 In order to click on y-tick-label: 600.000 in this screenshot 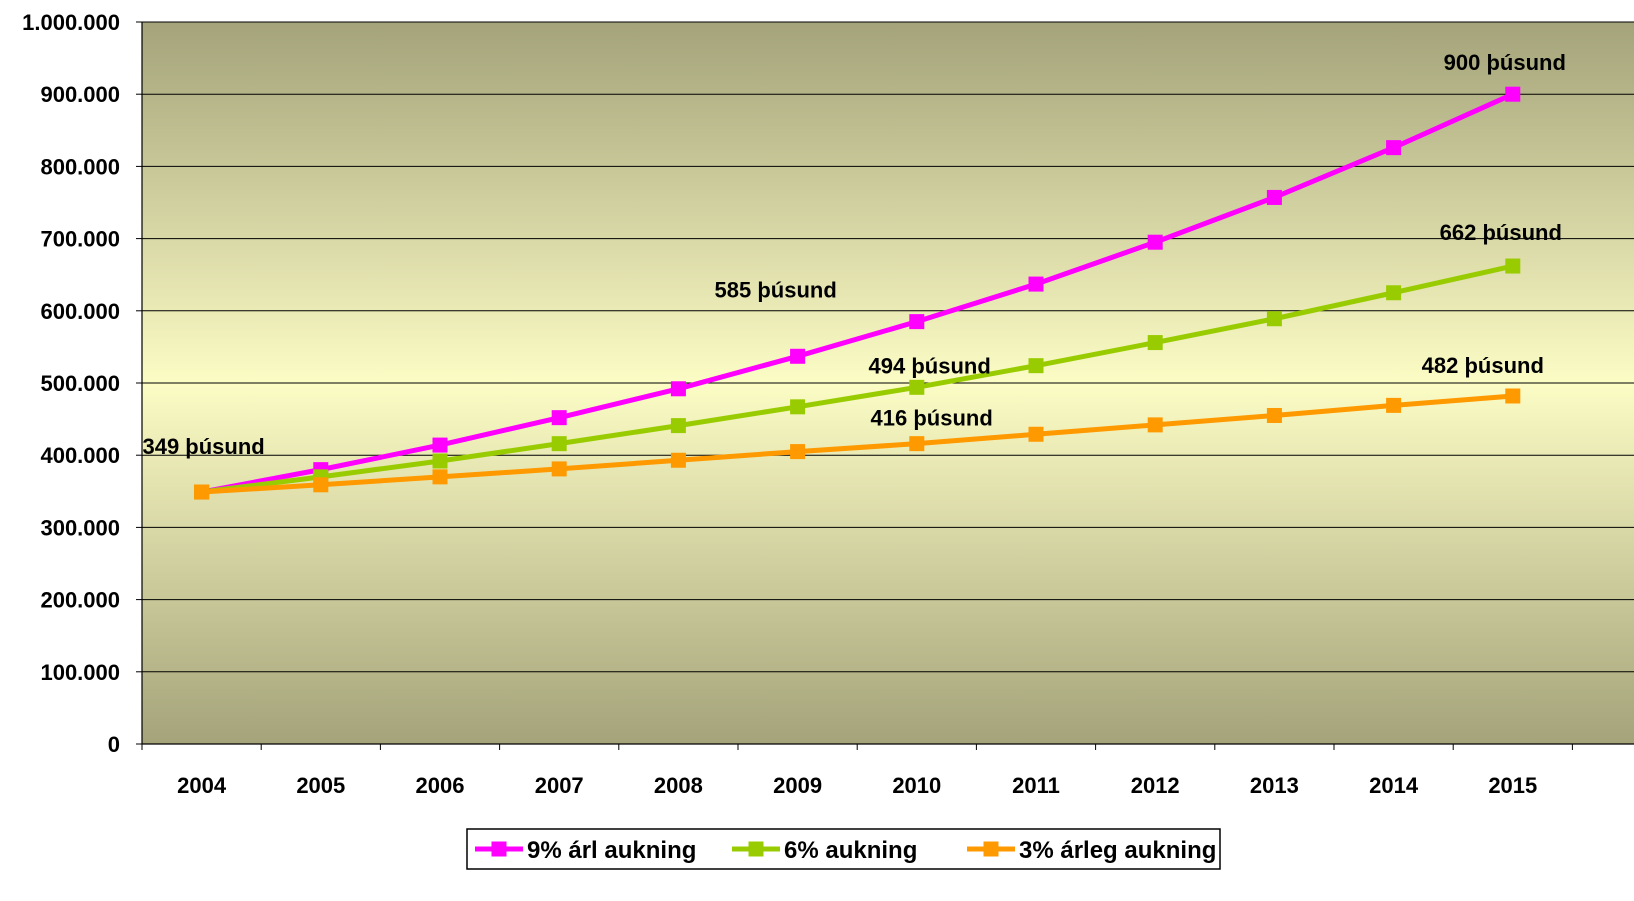, I will do `click(80, 311)`.